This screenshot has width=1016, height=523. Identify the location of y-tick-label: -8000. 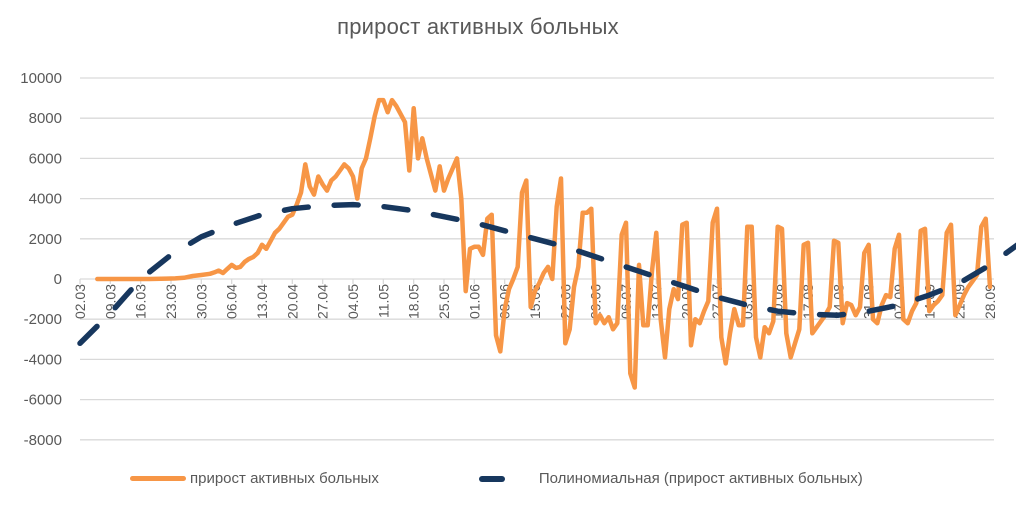
(43, 440).